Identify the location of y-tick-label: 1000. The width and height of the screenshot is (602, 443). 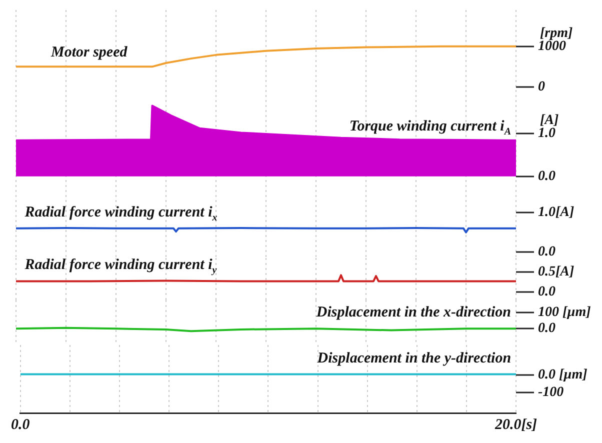
(552, 46).